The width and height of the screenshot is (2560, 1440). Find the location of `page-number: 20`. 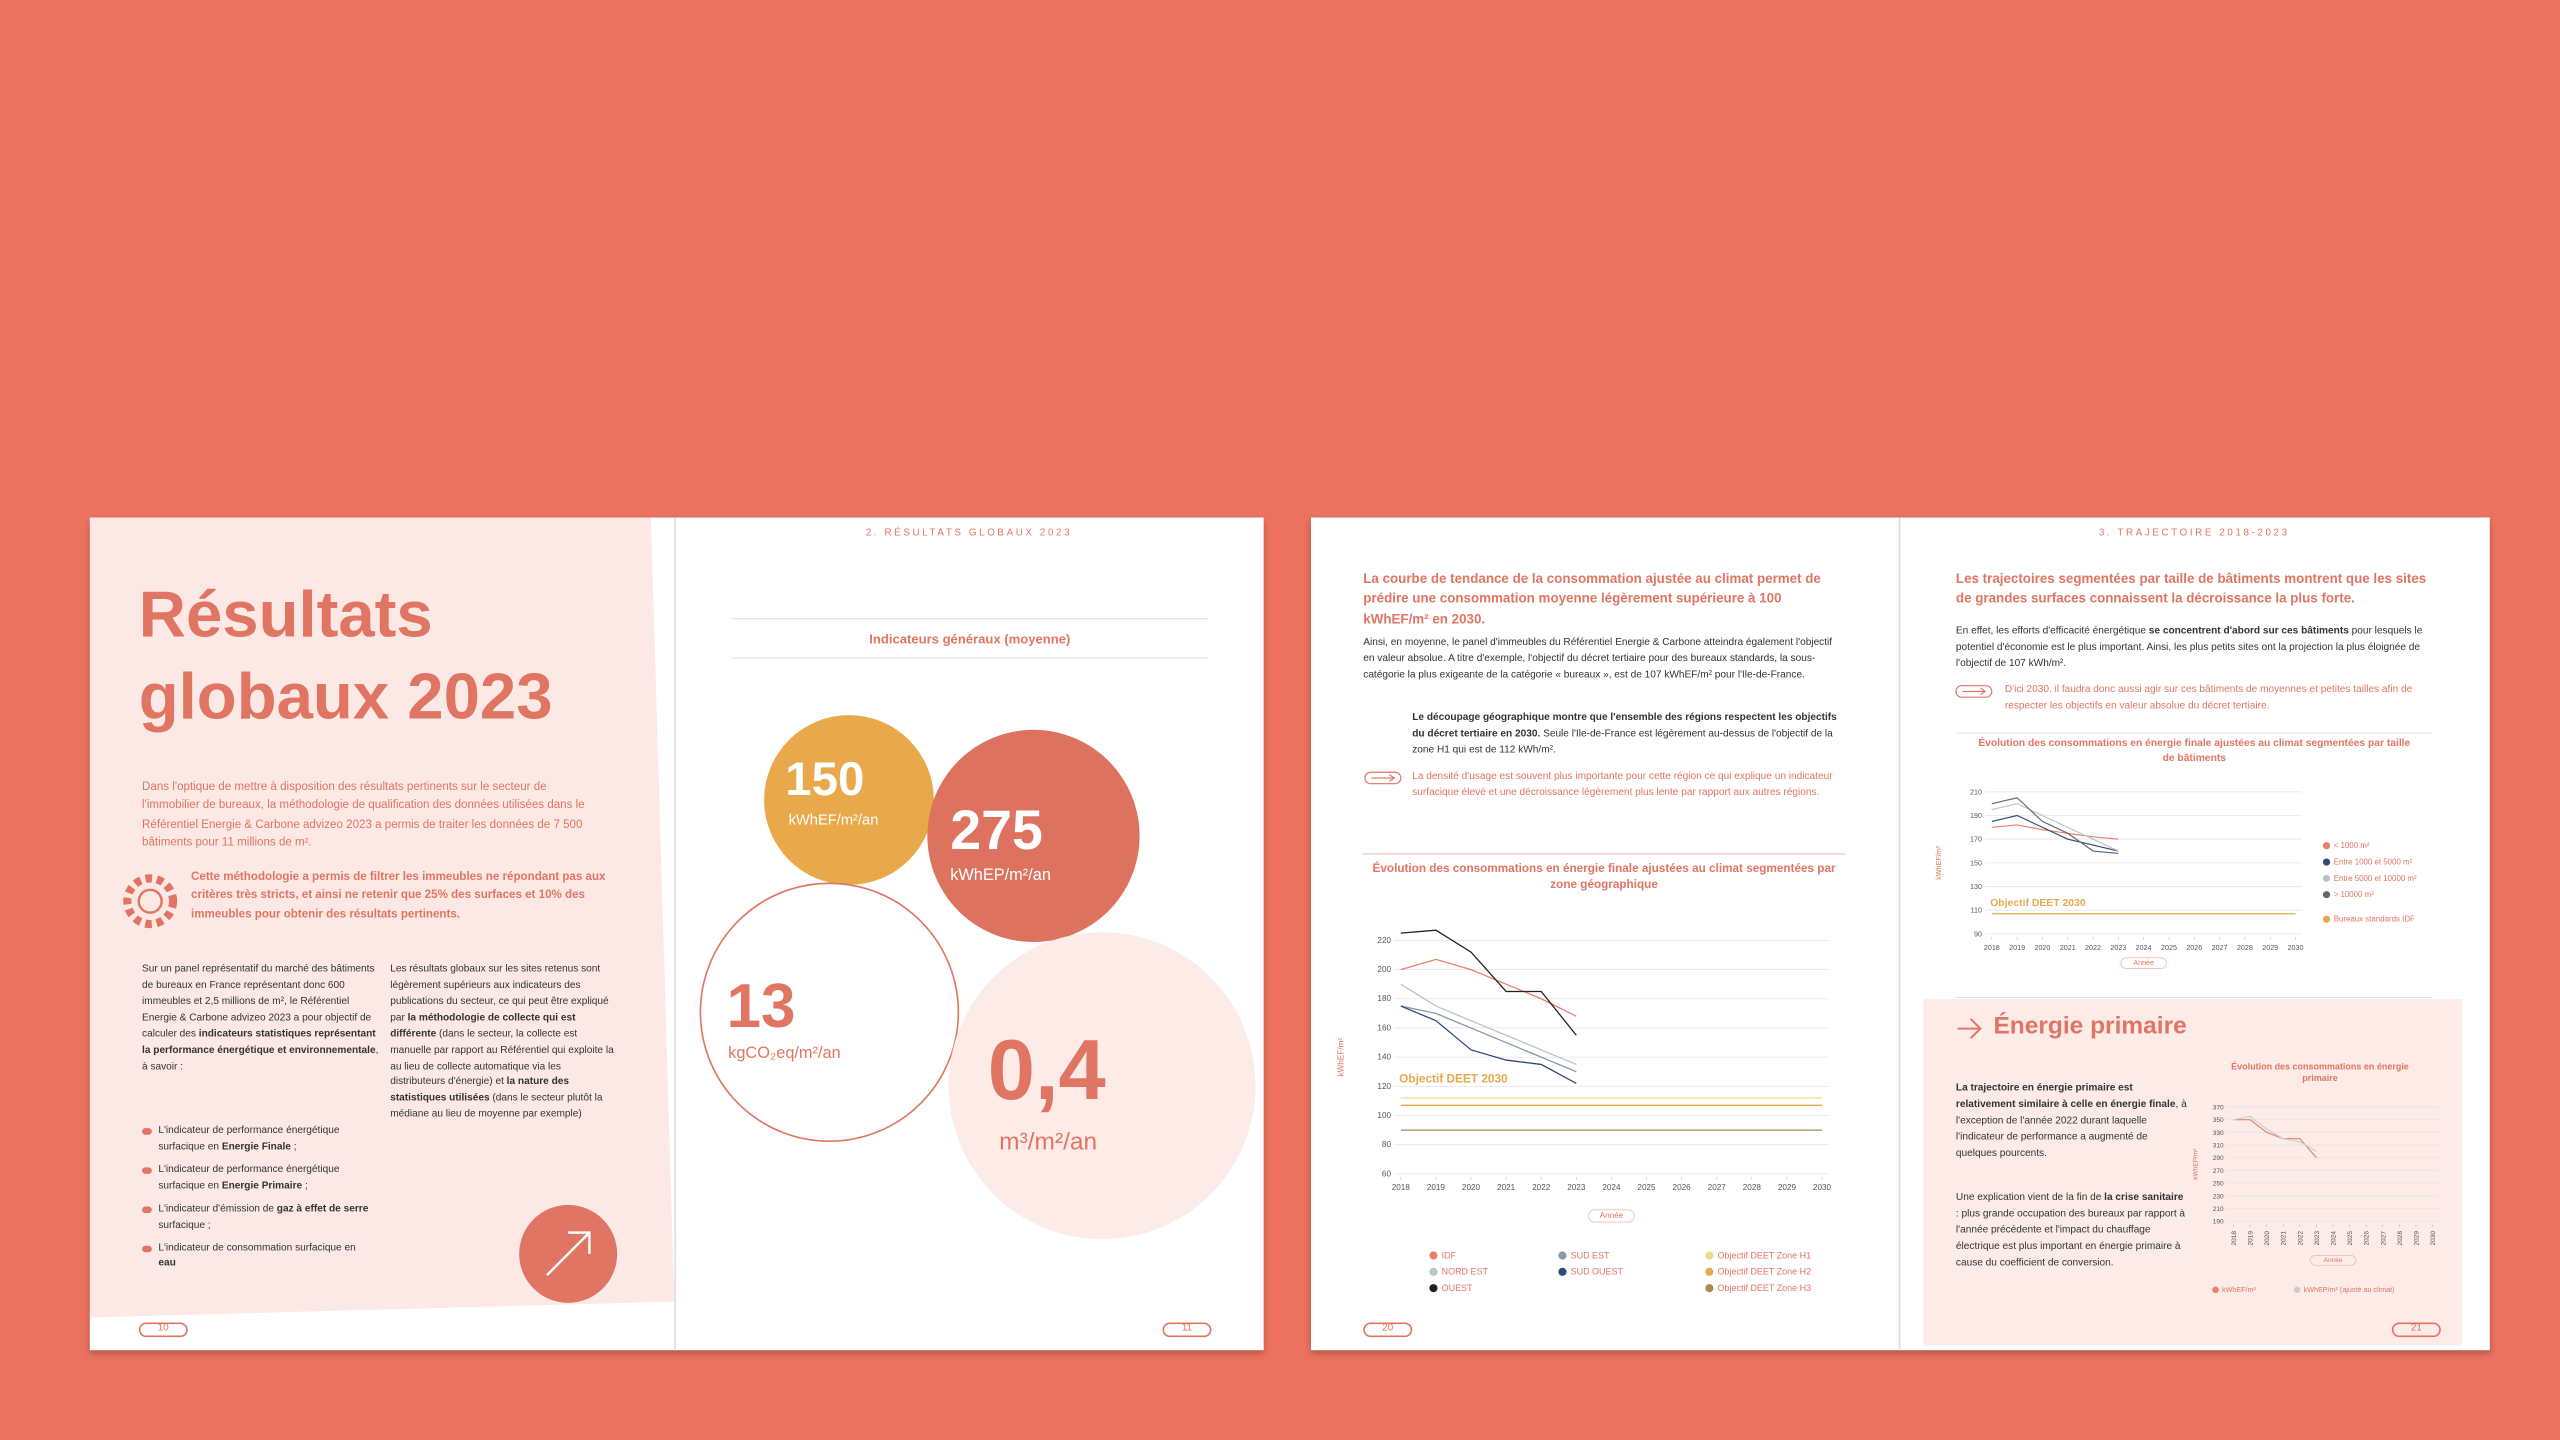

page-number: 20 is located at coordinates (1388, 1330).